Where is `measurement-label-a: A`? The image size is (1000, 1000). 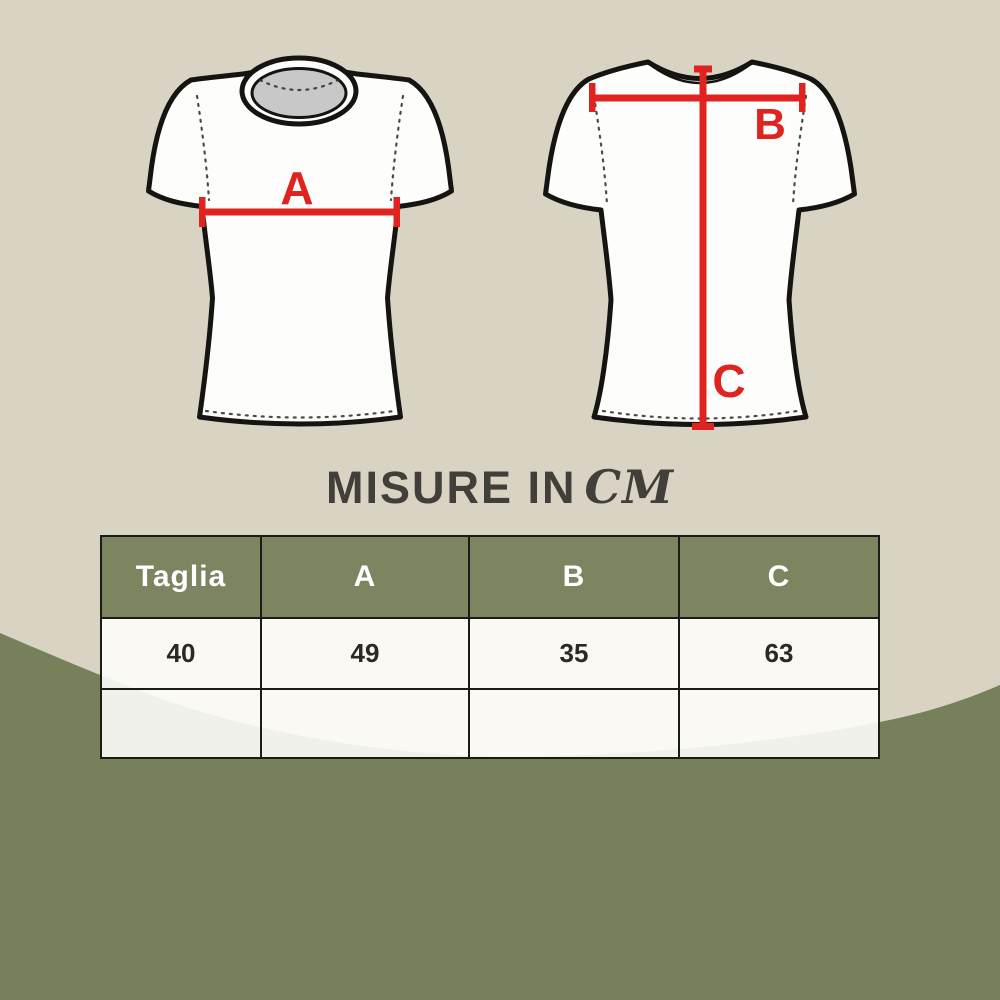
measurement-label-a: A is located at coordinates (296, 188).